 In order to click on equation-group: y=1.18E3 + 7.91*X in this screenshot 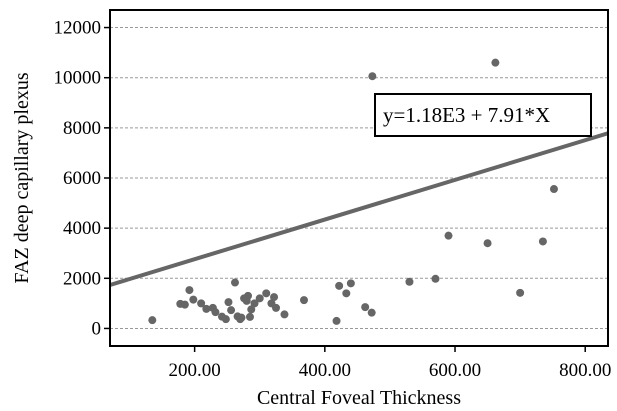, I will do `click(483, 115)`.